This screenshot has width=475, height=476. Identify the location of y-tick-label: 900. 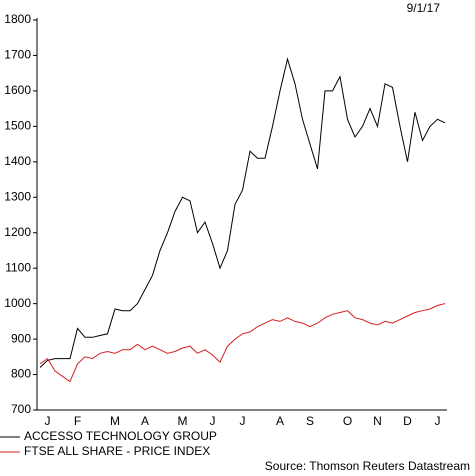
(21, 338).